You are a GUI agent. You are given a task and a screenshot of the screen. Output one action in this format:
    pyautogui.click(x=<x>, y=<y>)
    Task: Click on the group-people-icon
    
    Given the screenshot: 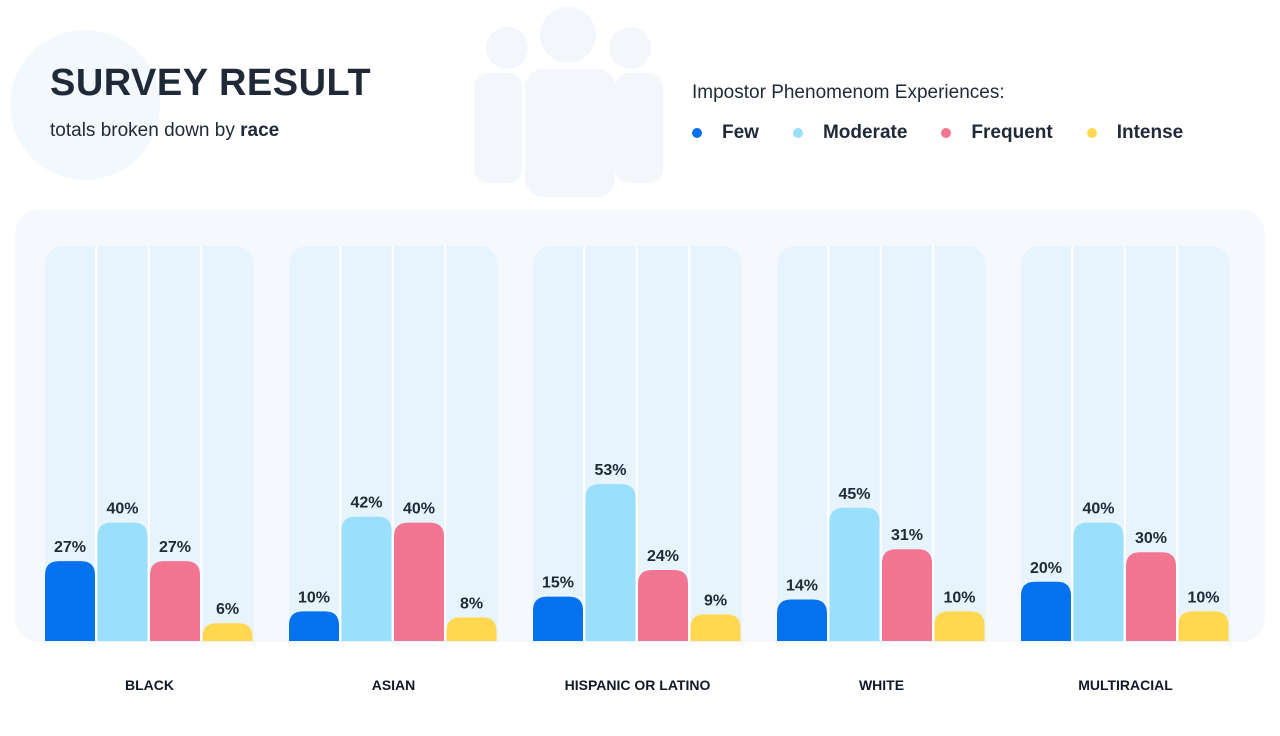 What is the action you would take?
    pyautogui.click(x=568, y=102)
    